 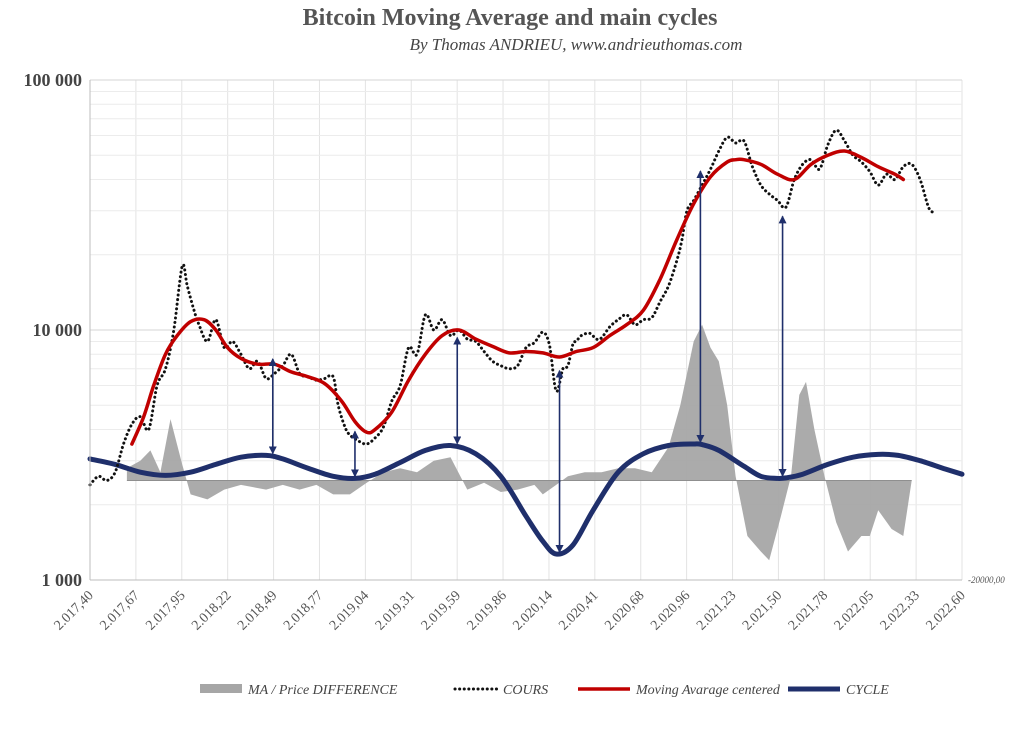 I want to click on x-tick-label: 2.017,95, so click(x=165, y=610).